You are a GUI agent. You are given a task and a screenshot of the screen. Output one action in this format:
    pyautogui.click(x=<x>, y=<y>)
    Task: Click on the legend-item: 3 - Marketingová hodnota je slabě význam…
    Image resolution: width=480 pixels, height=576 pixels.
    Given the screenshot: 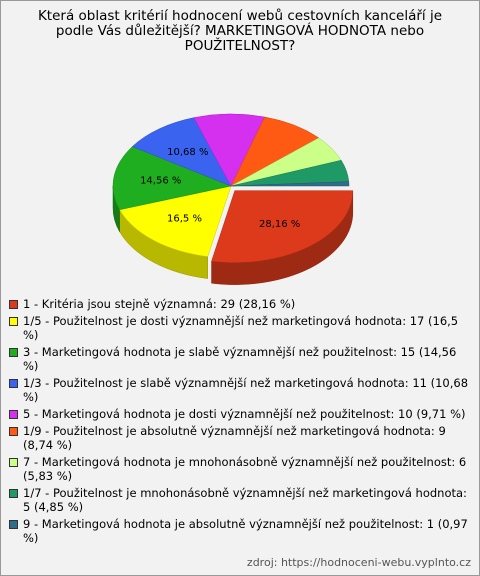 What is the action you would take?
    pyautogui.click(x=240, y=359)
    